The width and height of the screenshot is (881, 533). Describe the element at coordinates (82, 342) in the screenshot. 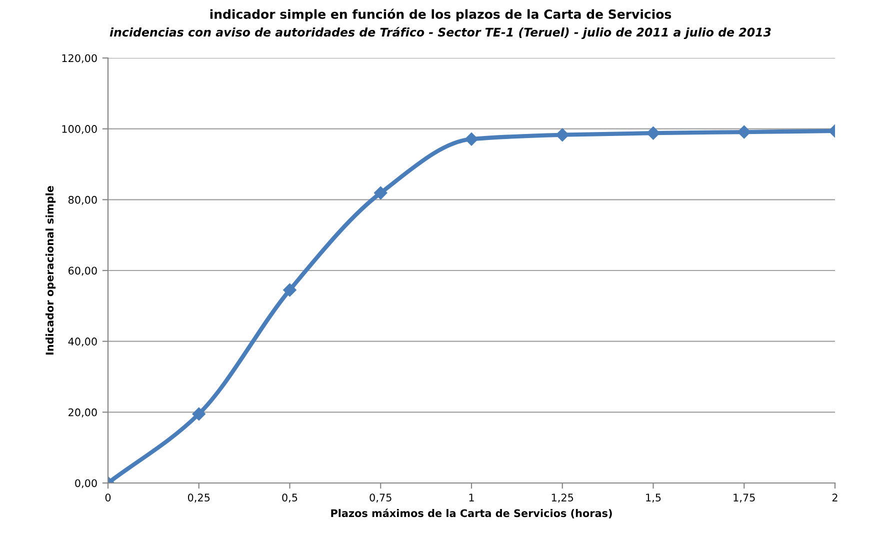

I see `y-tick-label: 40,00` at that location.